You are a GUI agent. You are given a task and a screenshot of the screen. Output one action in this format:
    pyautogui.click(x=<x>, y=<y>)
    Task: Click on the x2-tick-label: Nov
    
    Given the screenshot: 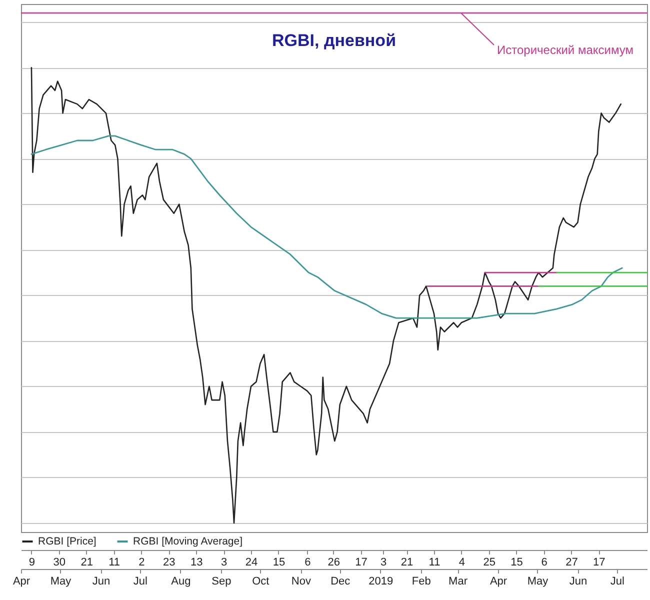 What is the action you would take?
    pyautogui.click(x=301, y=582)
    